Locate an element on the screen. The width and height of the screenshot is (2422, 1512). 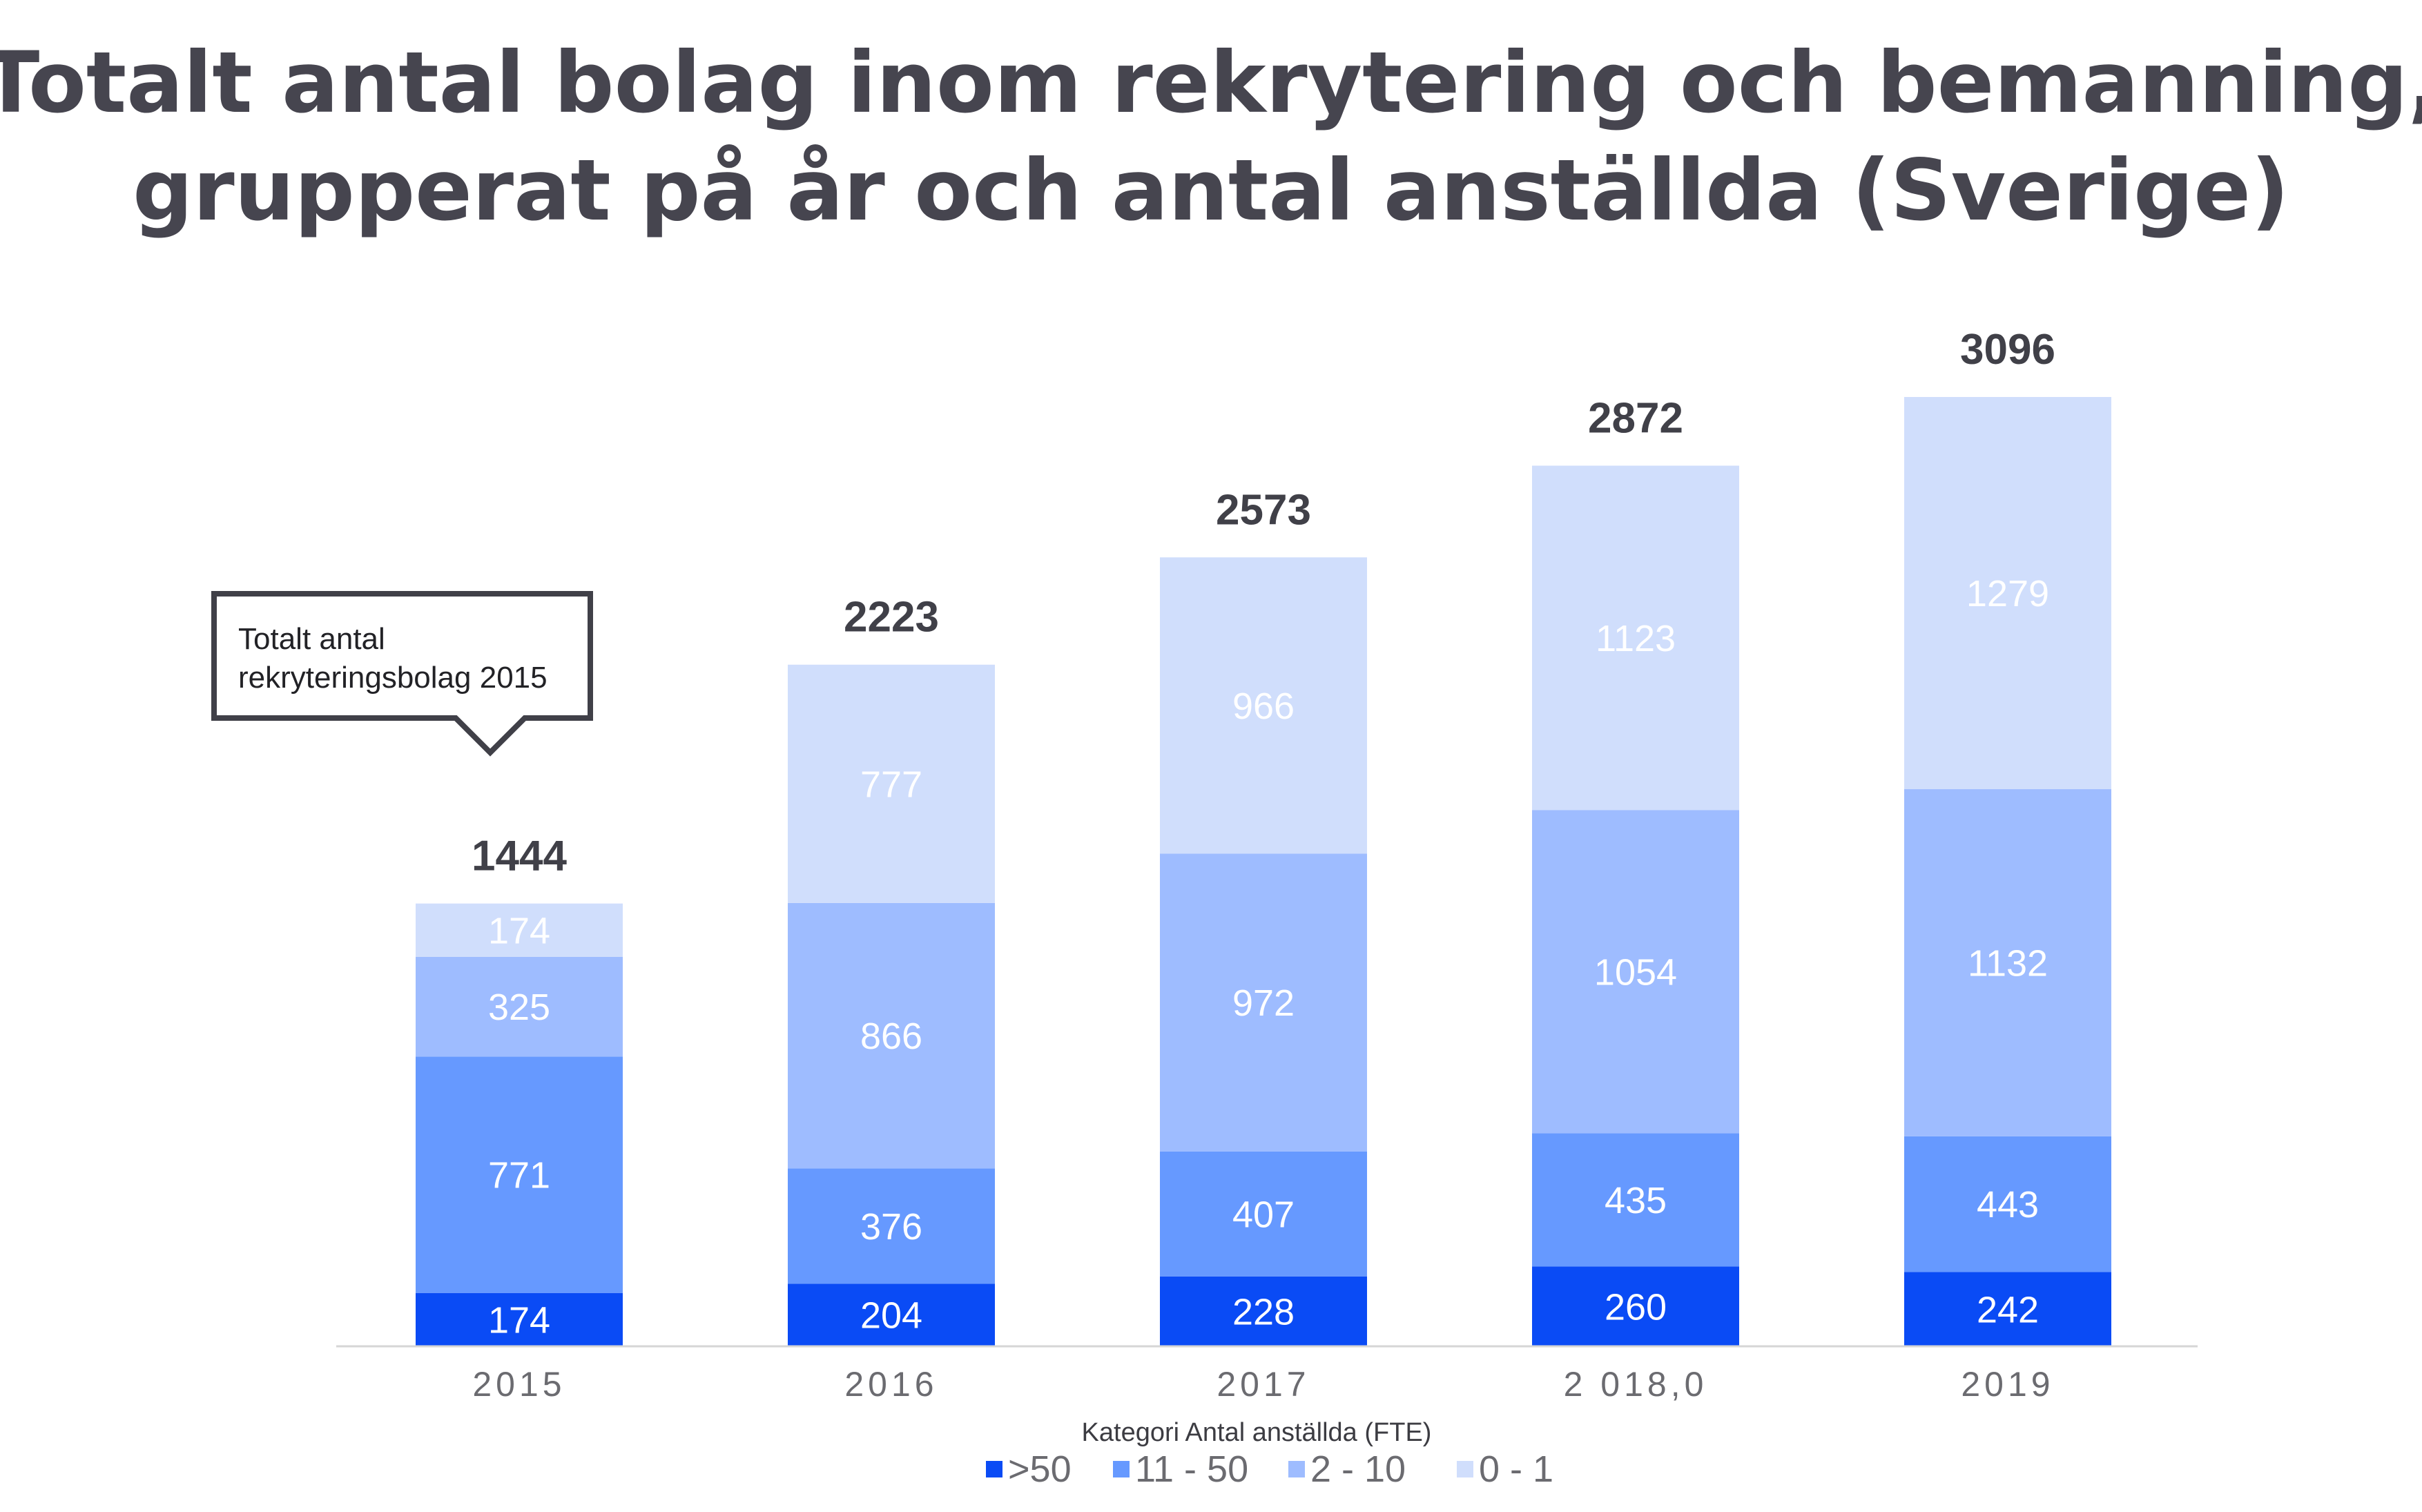
bar-stack: 242 443 1132 1279 is located at coordinates (2007, 872).